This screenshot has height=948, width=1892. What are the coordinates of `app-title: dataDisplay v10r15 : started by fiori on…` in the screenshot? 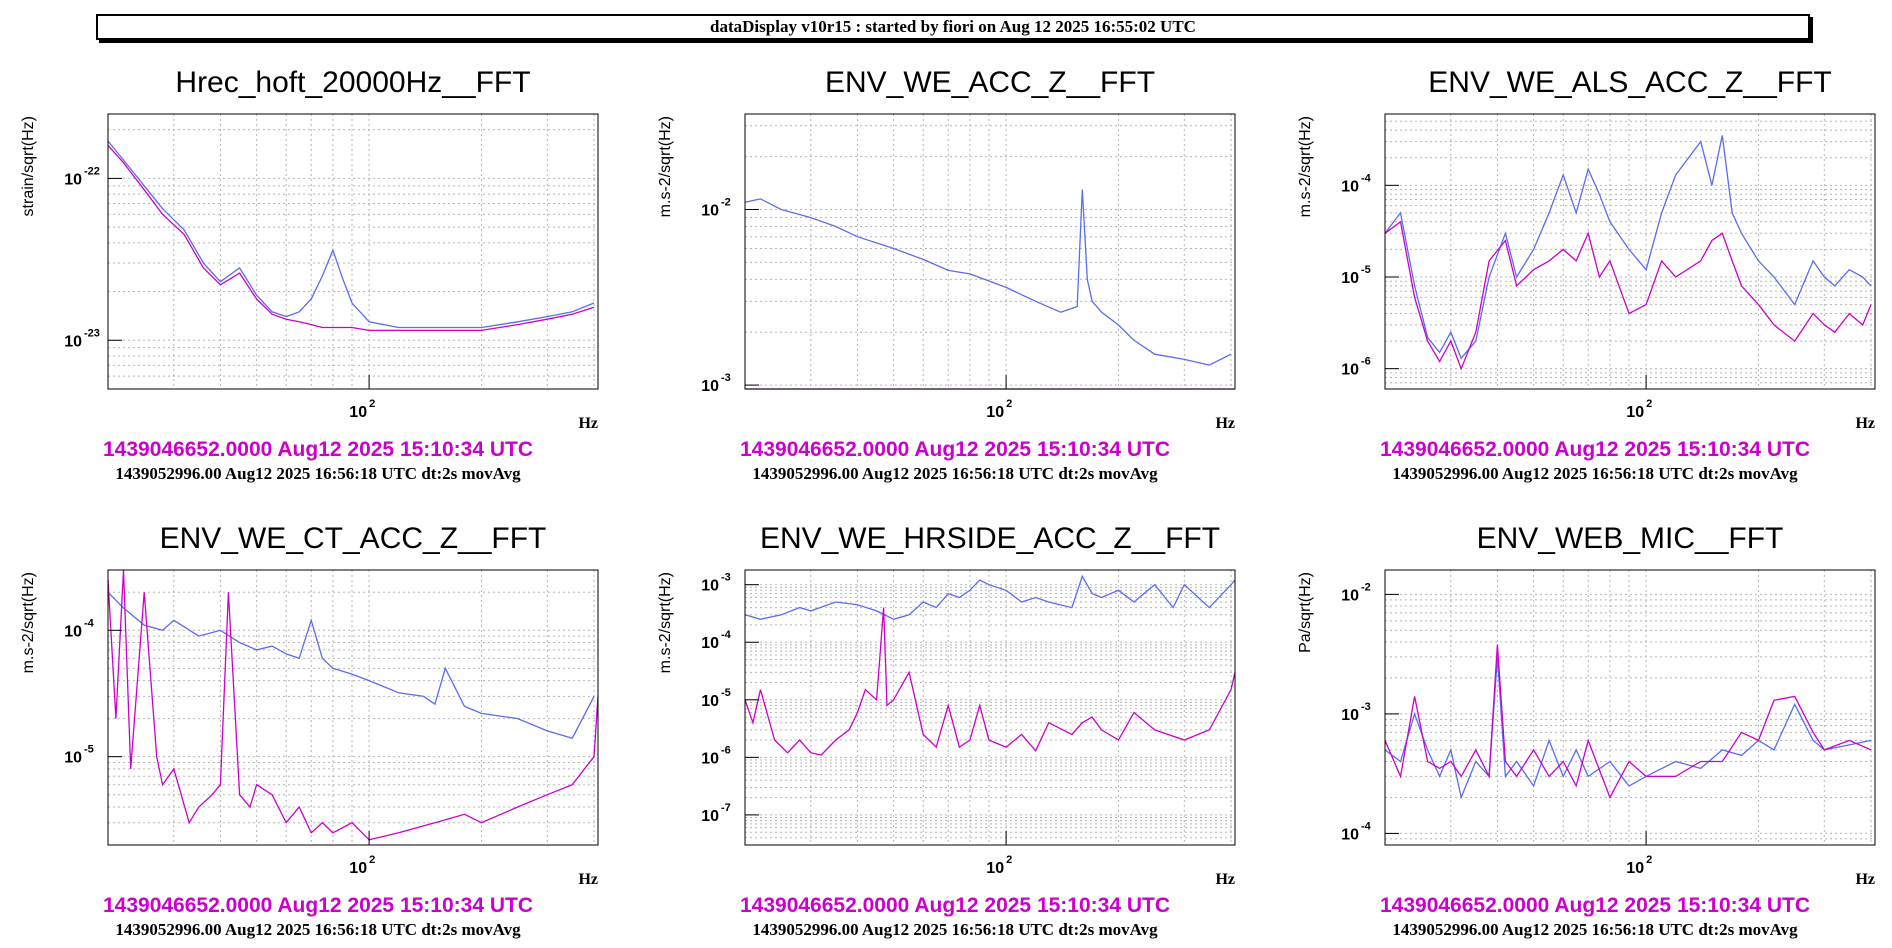 It's located at (953, 26).